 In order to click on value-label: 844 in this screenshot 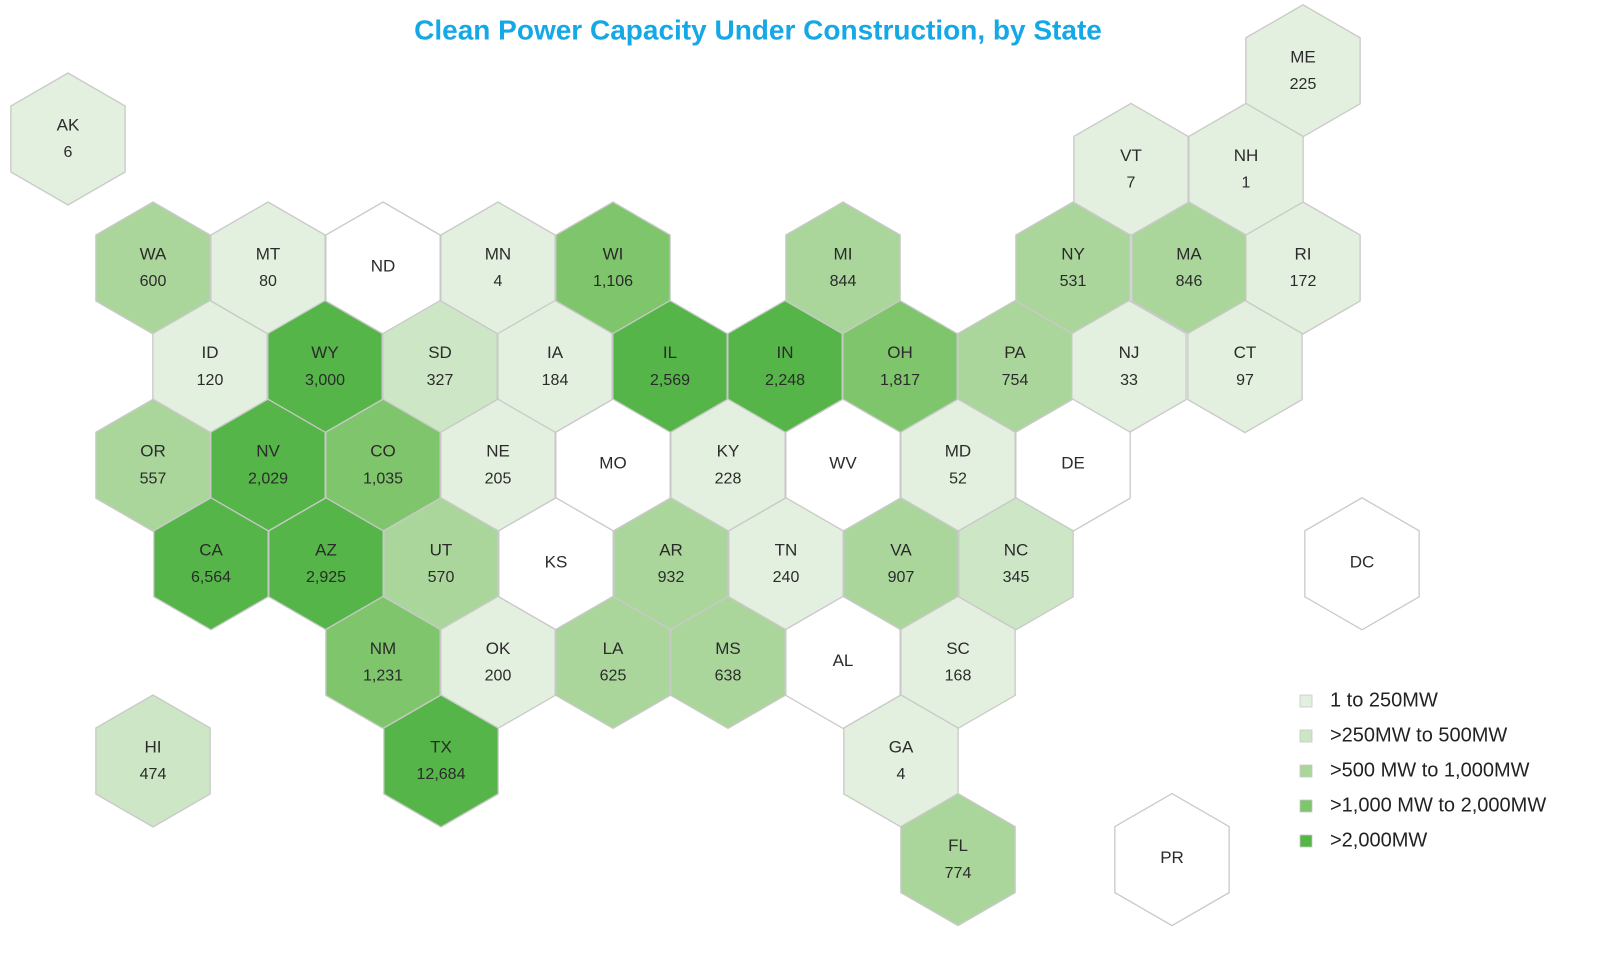, I will do `click(843, 281)`.